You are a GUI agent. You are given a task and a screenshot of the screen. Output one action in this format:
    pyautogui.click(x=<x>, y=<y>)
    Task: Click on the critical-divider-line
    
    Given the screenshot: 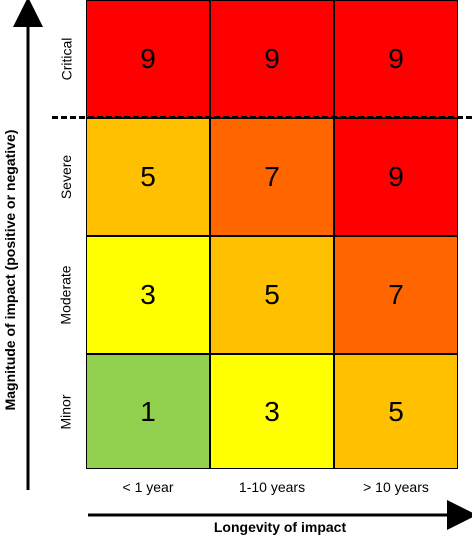 What is the action you would take?
    pyautogui.click(x=262, y=117)
    